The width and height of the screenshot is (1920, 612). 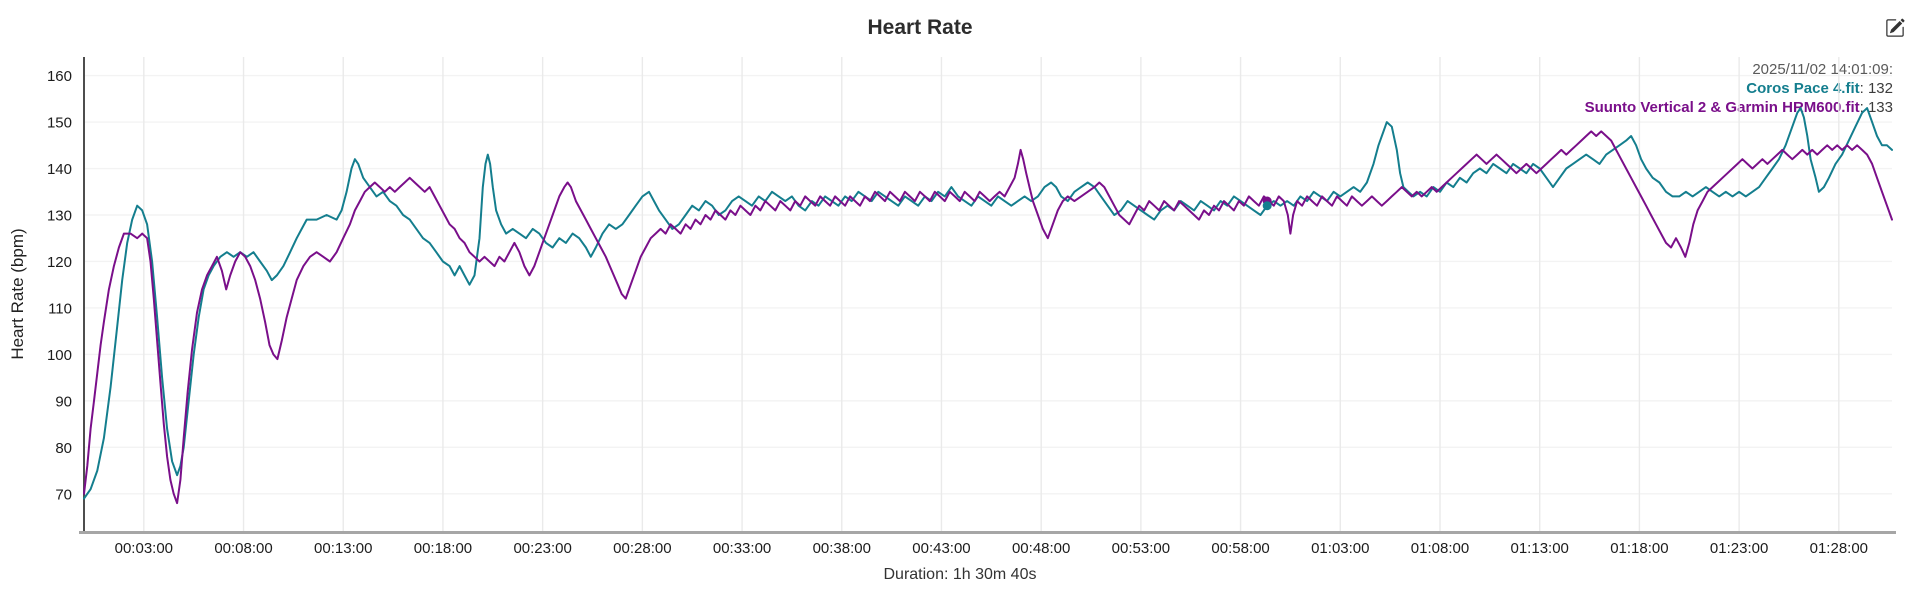 What do you see at coordinates (1540, 548) in the screenshot?
I see `x-tick-label: 01:13:00` at bounding box center [1540, 548].